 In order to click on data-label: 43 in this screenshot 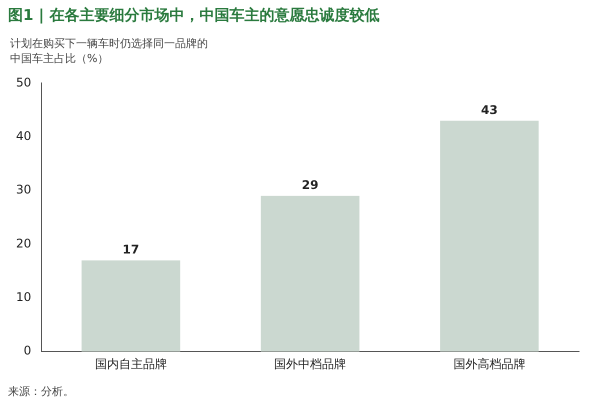, I will do `click(489, 109)`.